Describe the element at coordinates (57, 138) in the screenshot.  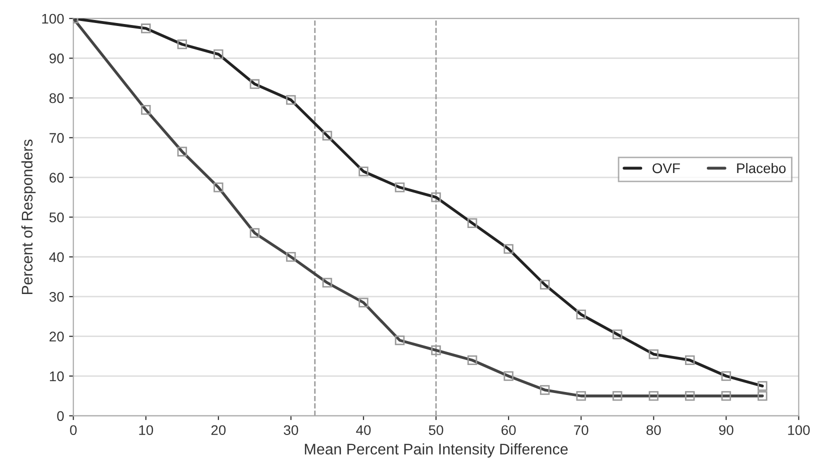
I see `y-tick-label: 70` at that location.